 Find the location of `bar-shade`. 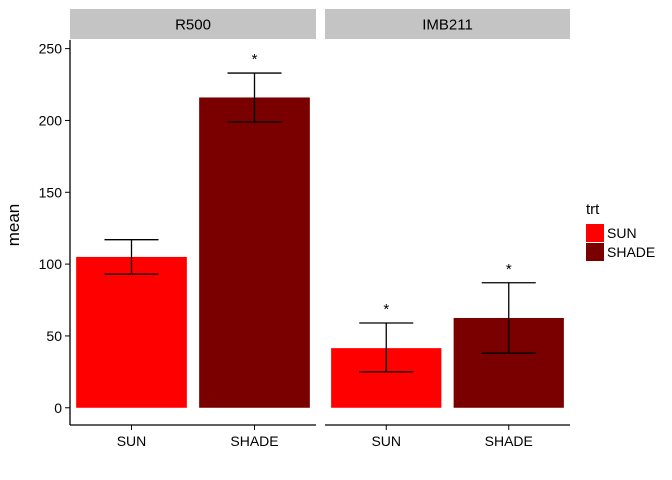

bar-shade is located at coordinates (254, 252).